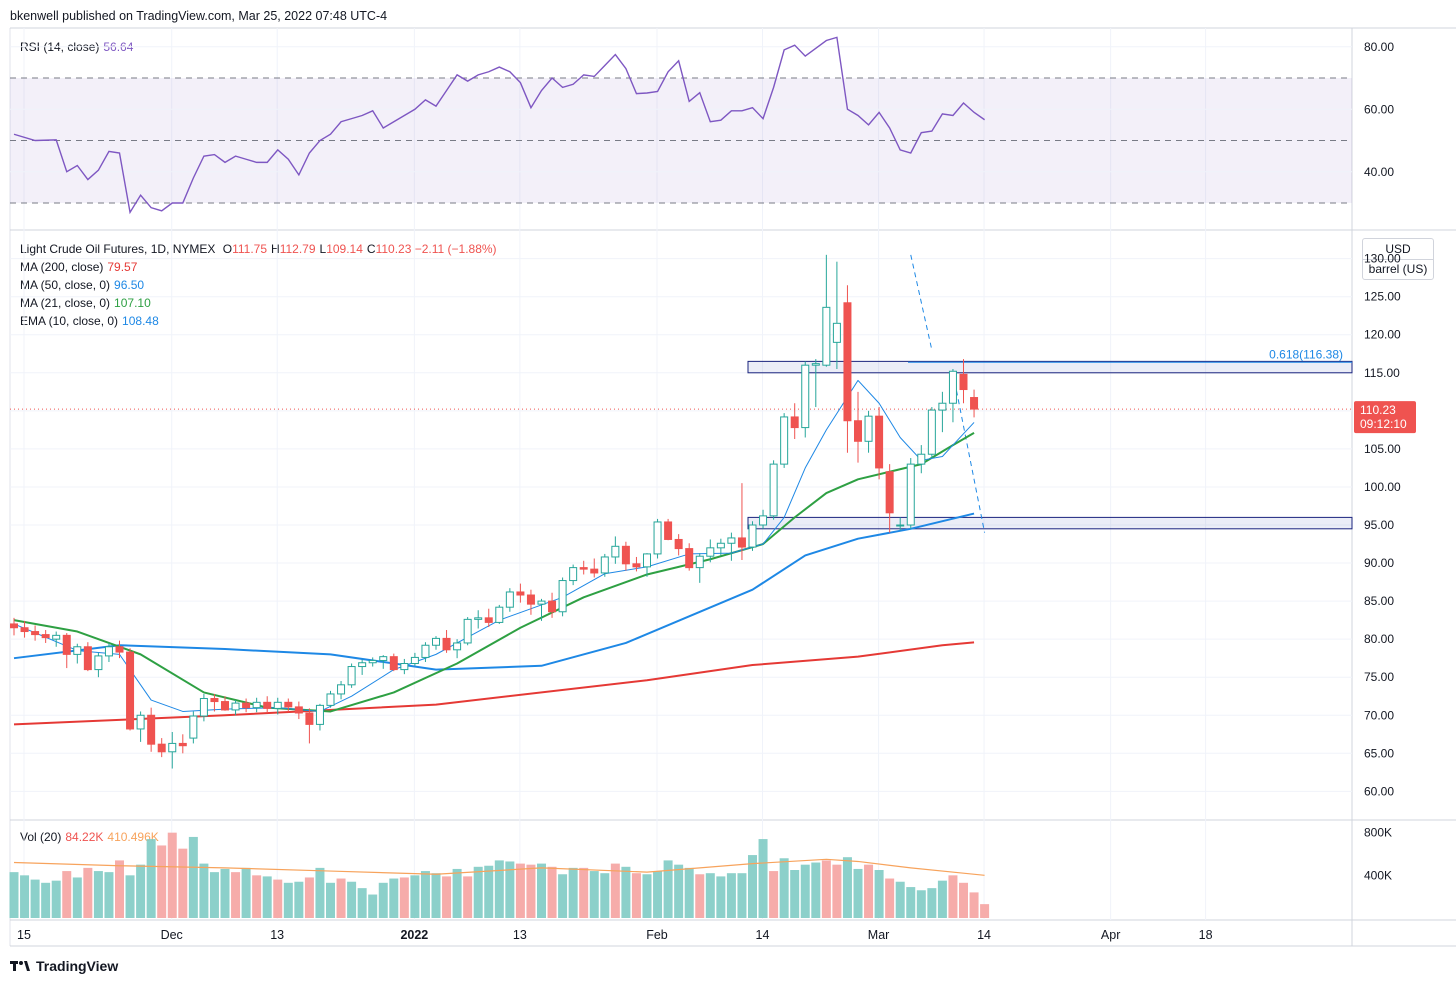 The height and width of the screenshot is (986, 1456). Describe the element at coordinates (122, 267) in the screenshot. I see `indicator-value: 79.57` at that location.